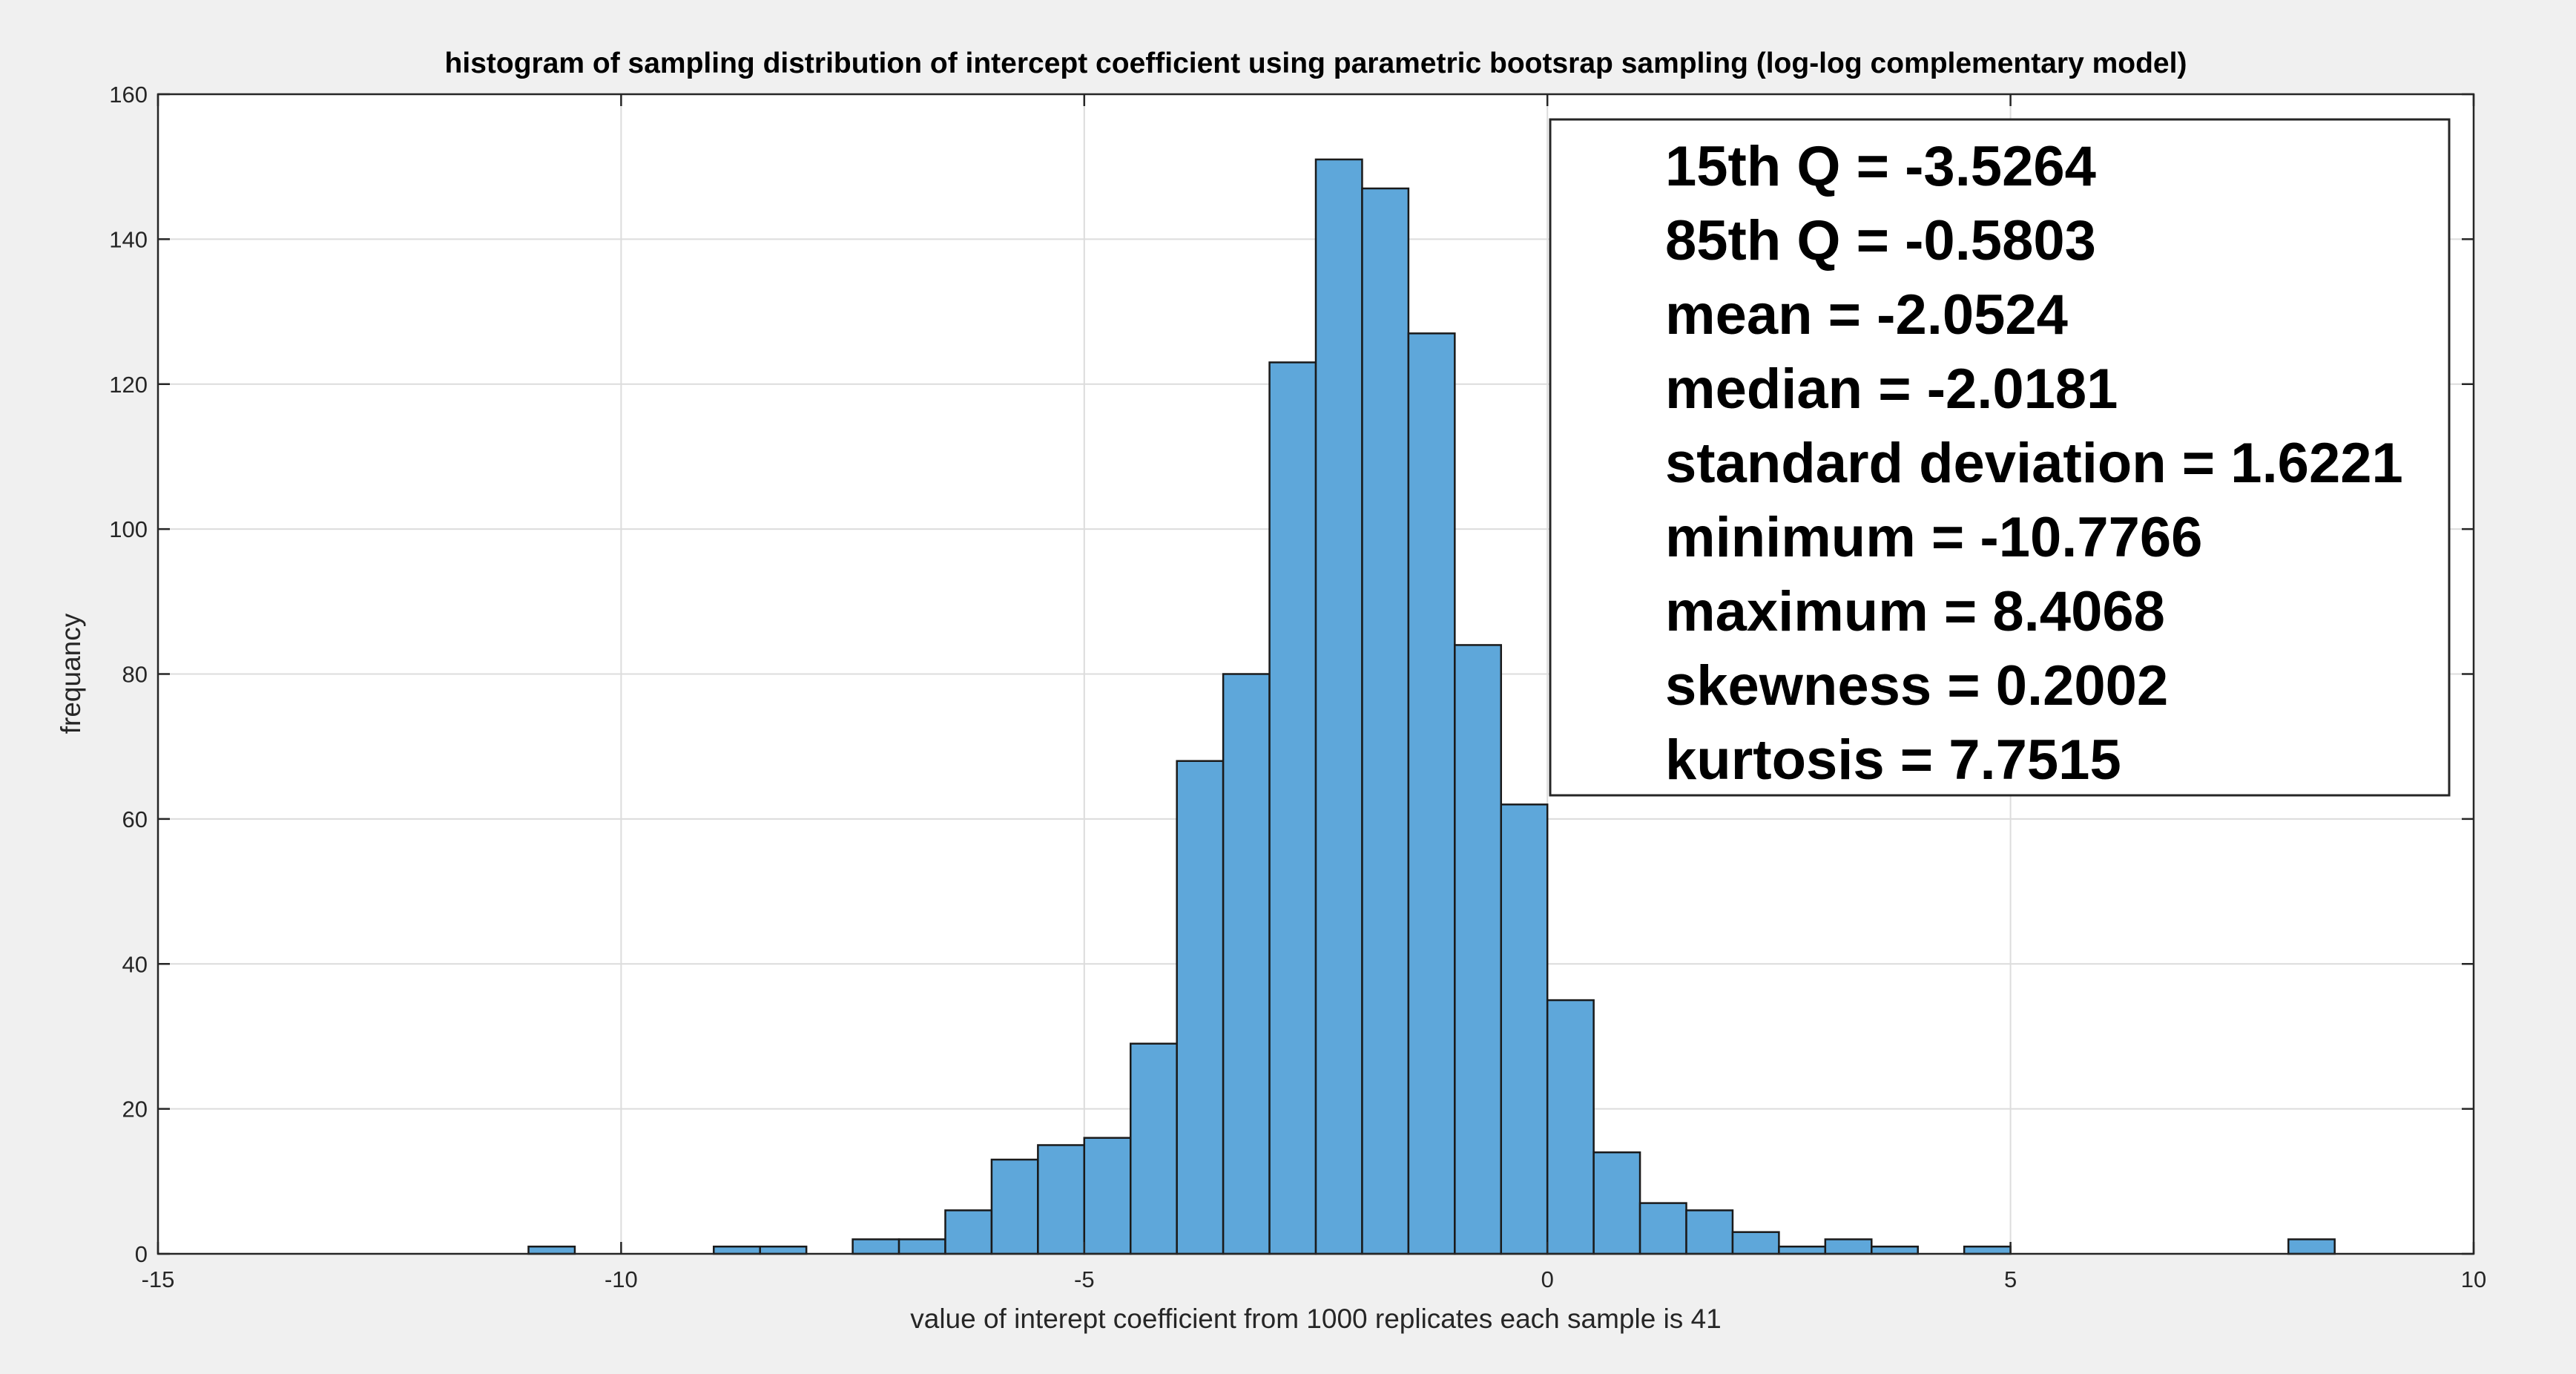 Image resolution: width=2576 pixels, height=1374 pixels. What do you see at coordinates (128, 385) in the screenshot?
I see `y-tick-label: 120` at bounding box center [128, 385].